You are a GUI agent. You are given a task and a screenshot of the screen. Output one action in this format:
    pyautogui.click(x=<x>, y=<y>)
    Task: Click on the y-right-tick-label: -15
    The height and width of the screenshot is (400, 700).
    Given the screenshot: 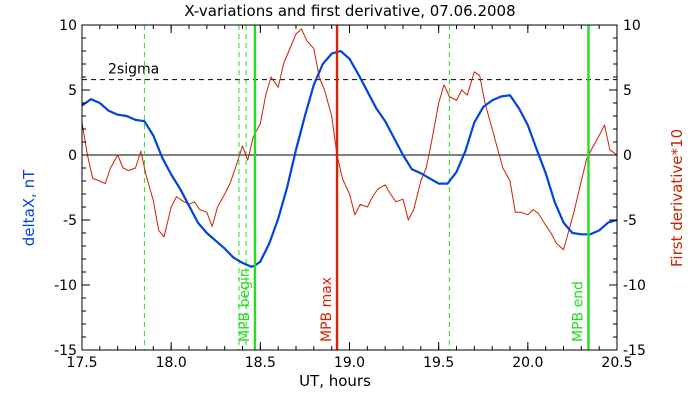 What is the action you would take?
    pyautogui.click(x=634, y=351)
    